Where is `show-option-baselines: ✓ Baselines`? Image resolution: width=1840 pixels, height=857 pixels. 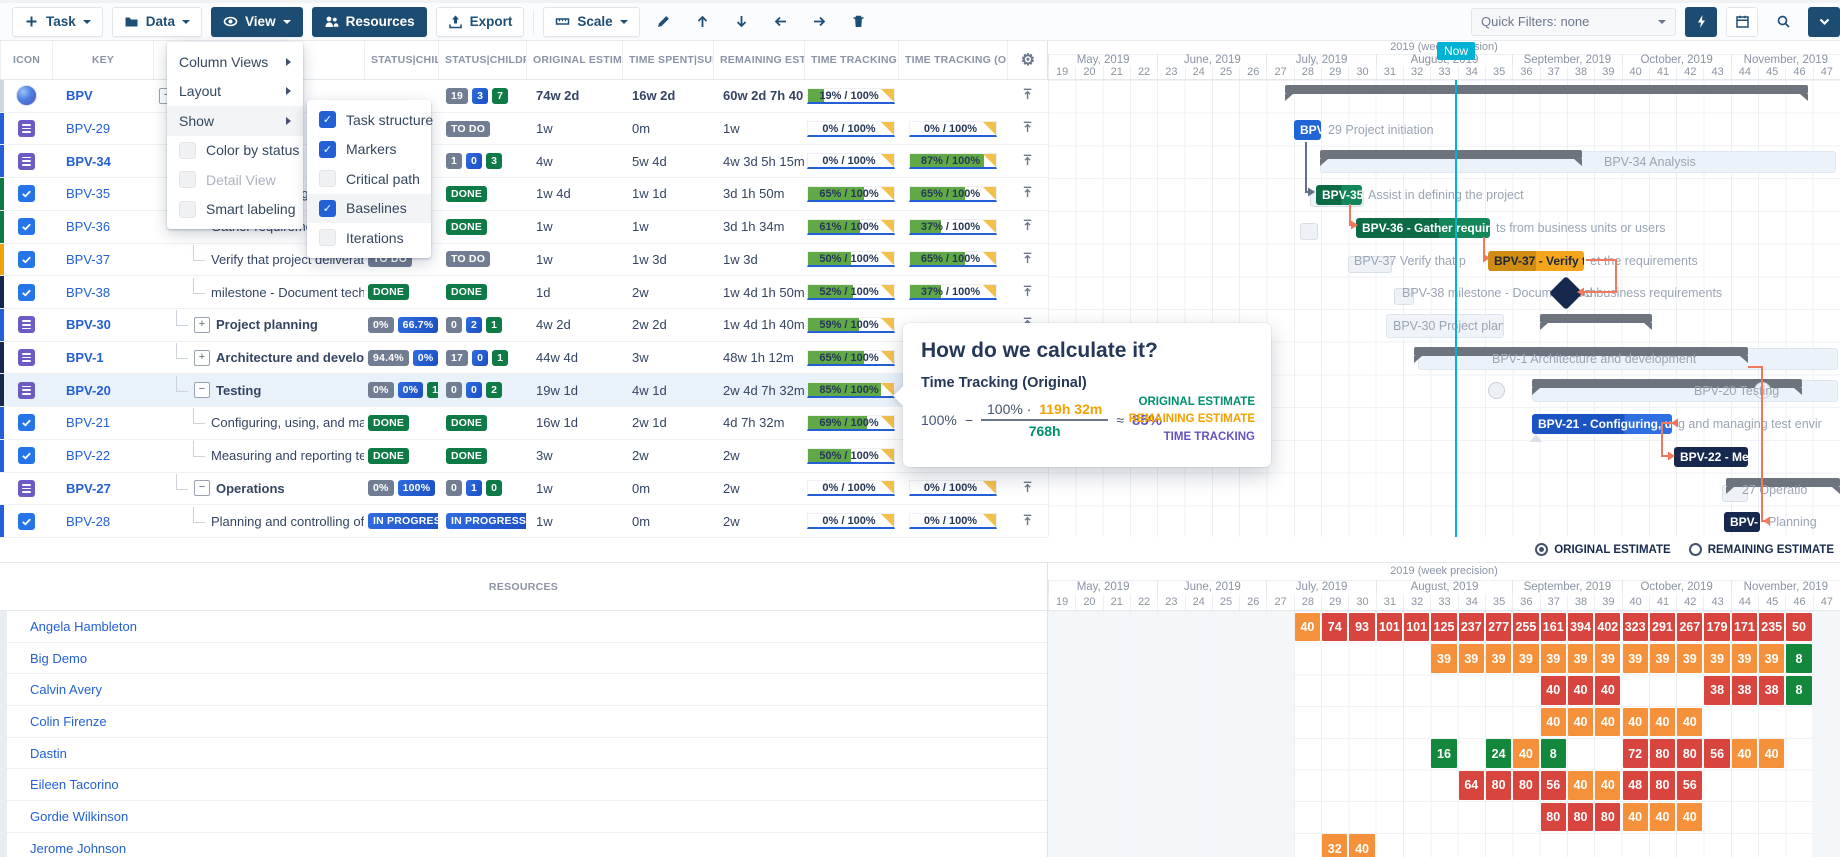
show-option-baselines: ✓ Baselines is located at coordinates (369, 208).